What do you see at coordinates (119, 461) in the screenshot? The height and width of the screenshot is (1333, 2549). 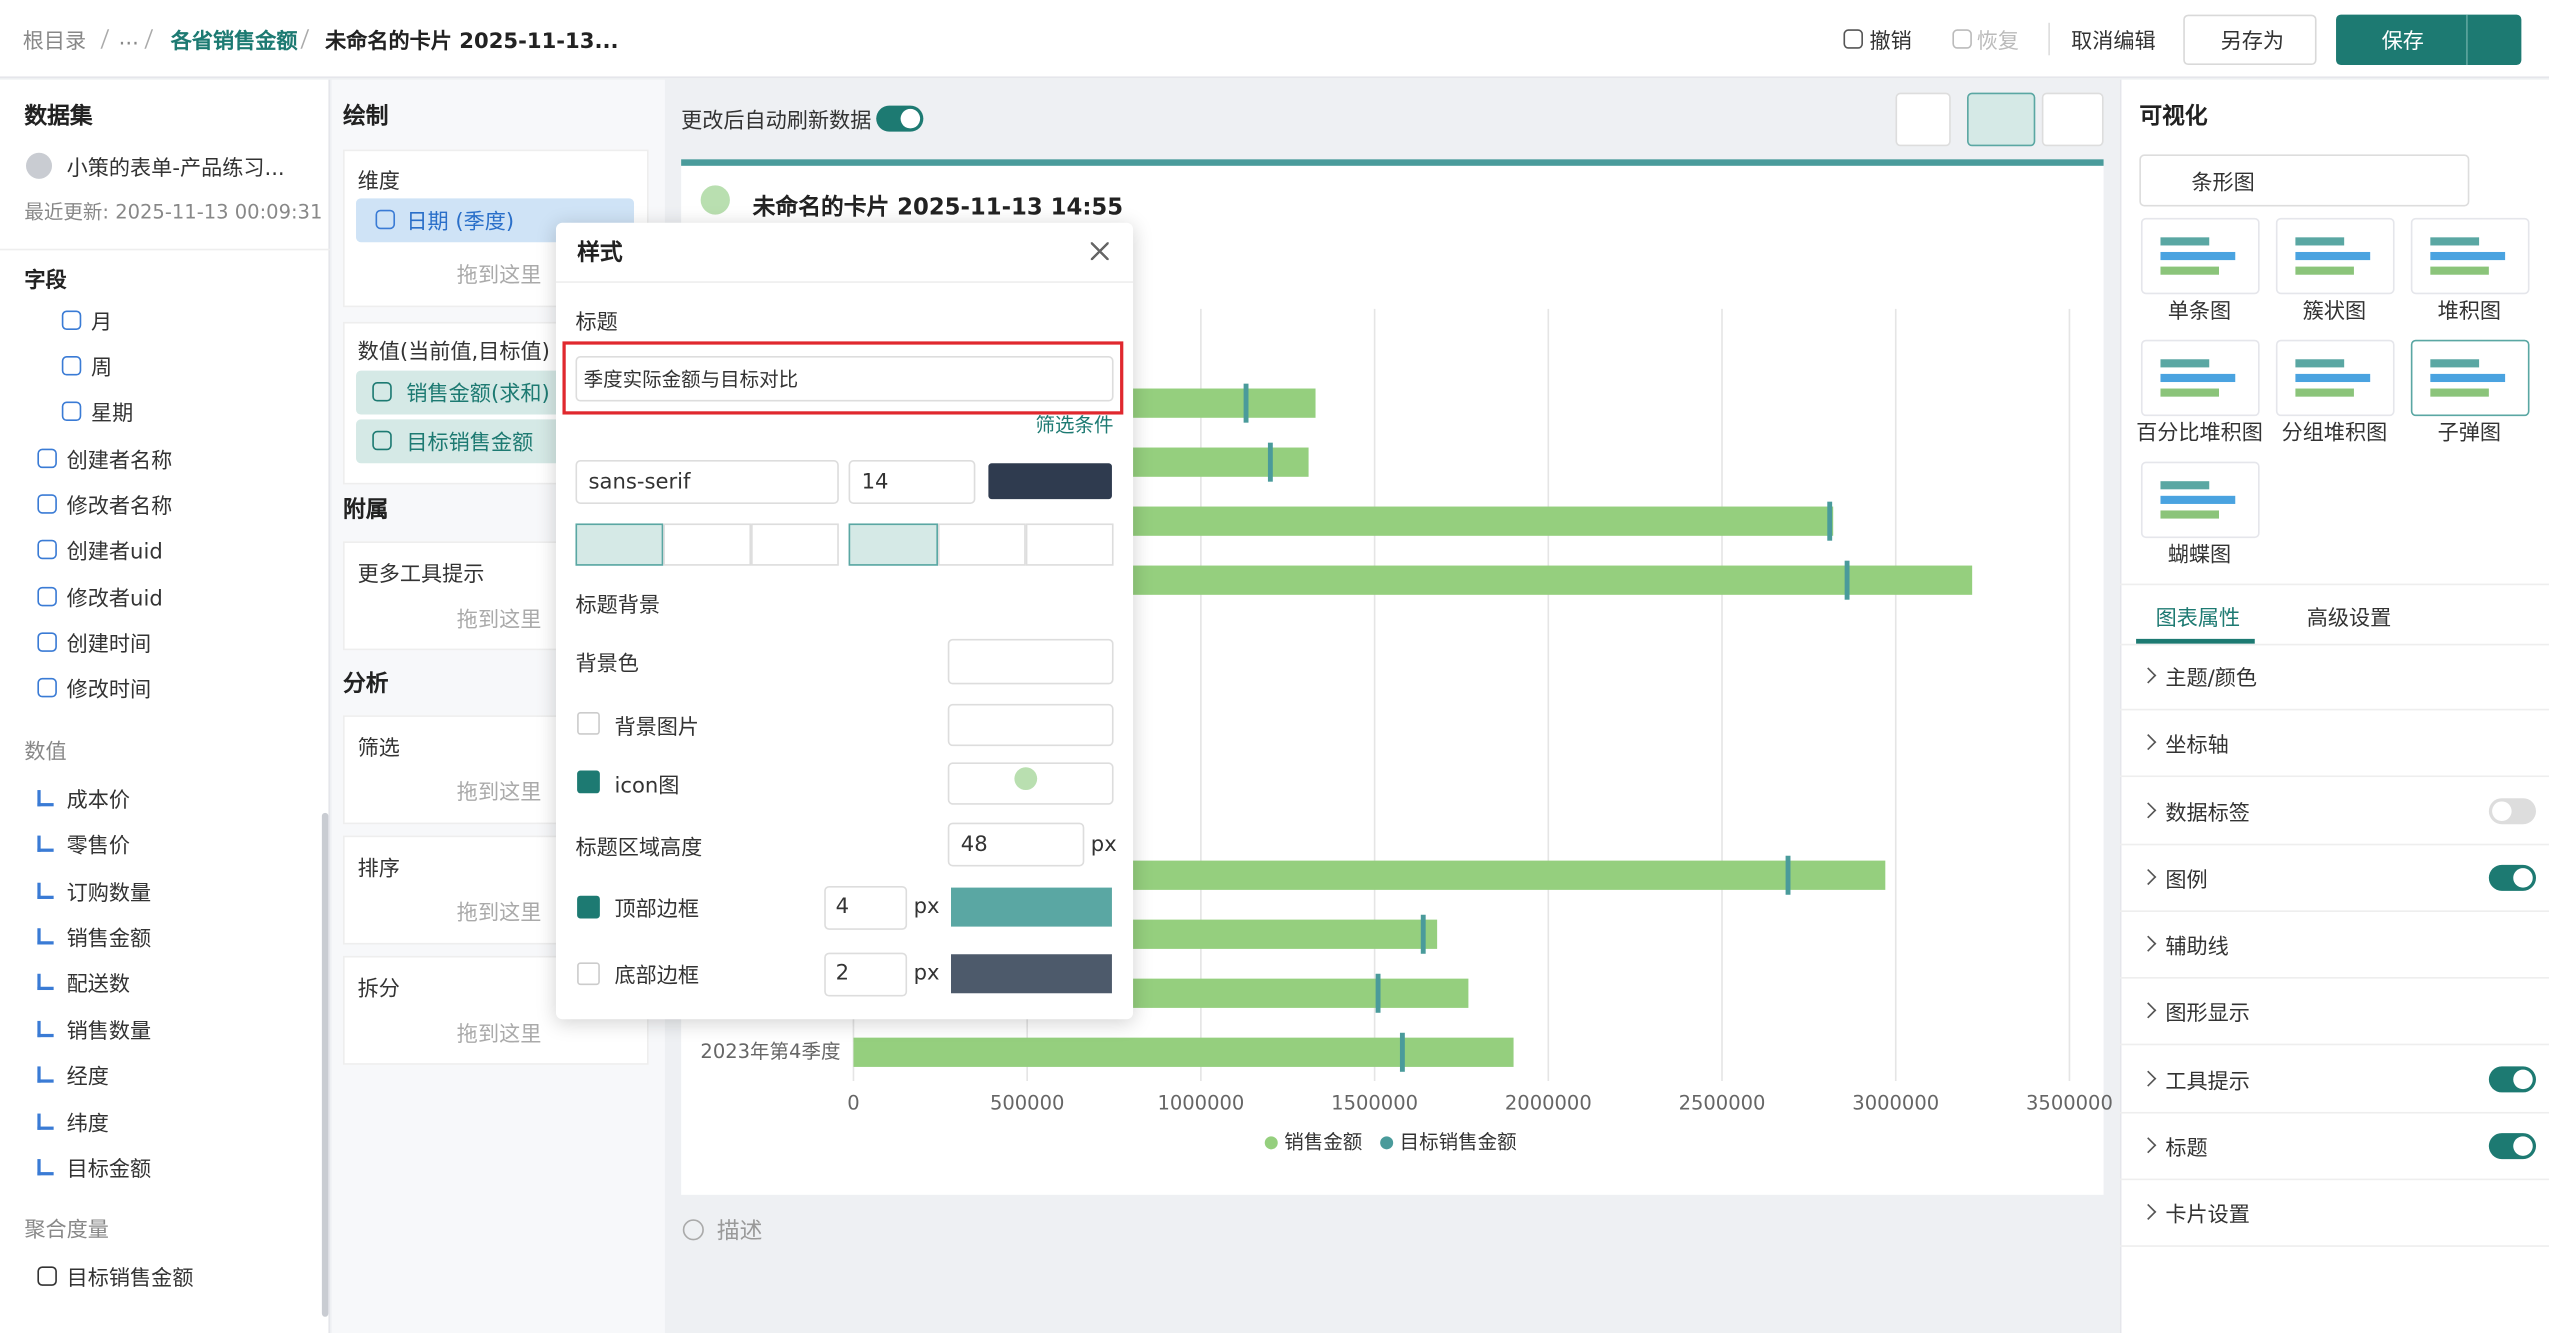 I see `field-item: 创建者名称` at bounding box center [119, 461].